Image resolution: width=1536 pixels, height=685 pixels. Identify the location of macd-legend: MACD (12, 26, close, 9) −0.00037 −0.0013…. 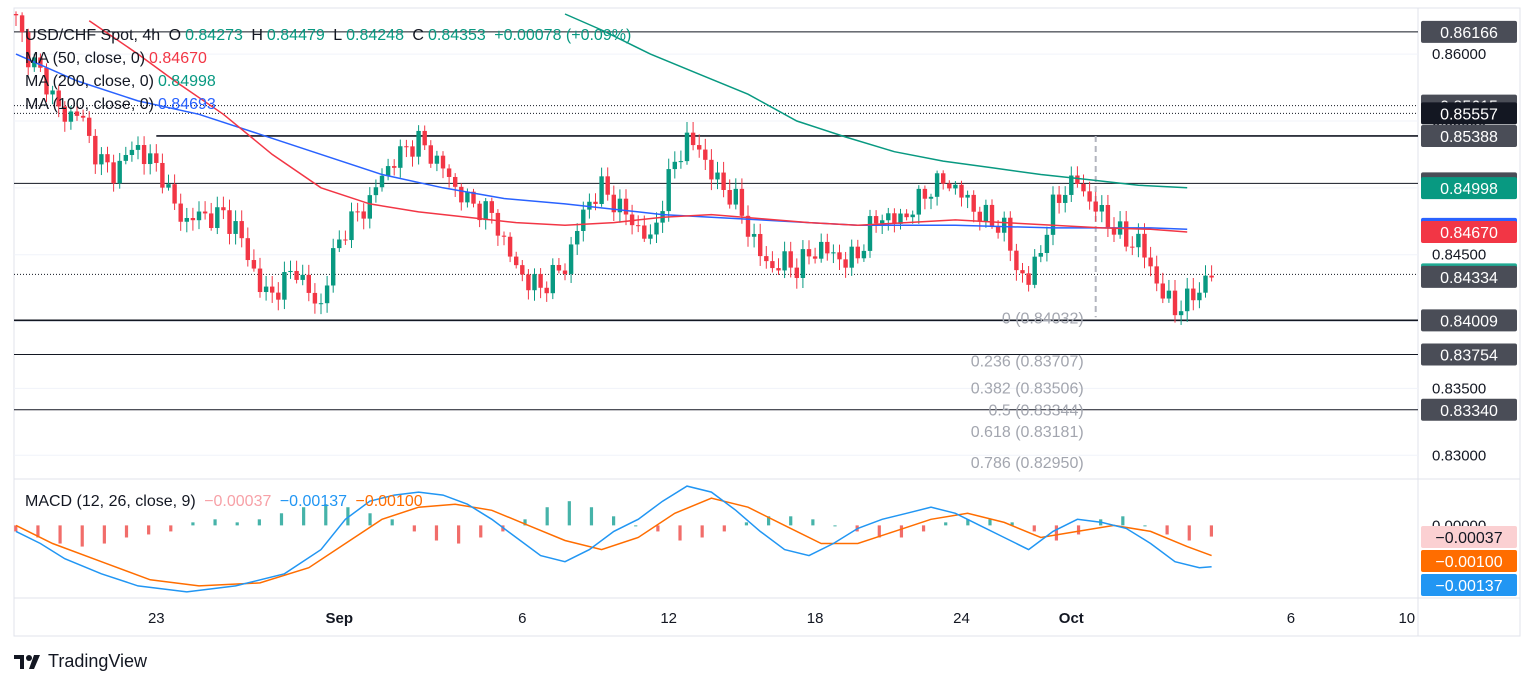
(226, 502).